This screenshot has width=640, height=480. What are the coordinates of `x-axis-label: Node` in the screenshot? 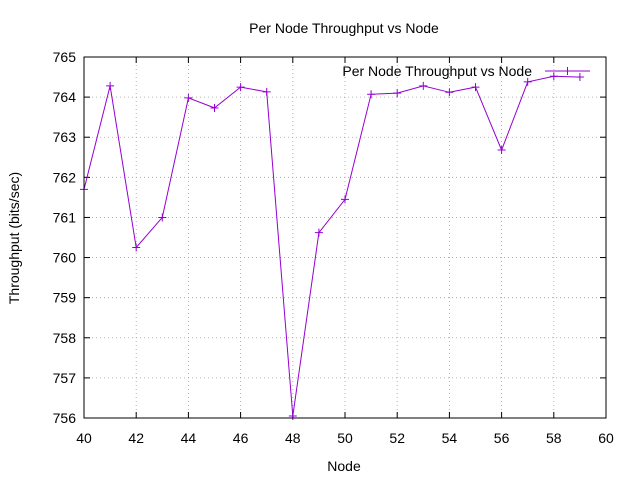 It's located at (344, 466).